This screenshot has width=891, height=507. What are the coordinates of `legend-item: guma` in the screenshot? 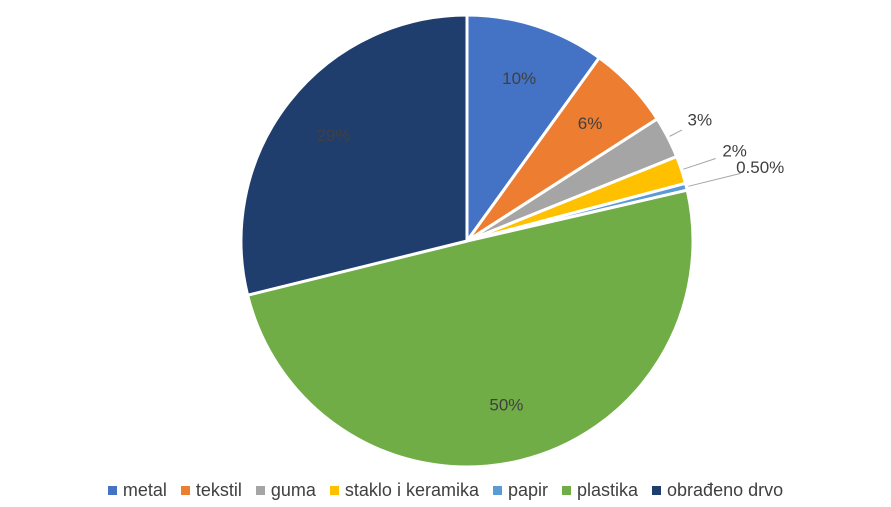 It's located at (285, 490).